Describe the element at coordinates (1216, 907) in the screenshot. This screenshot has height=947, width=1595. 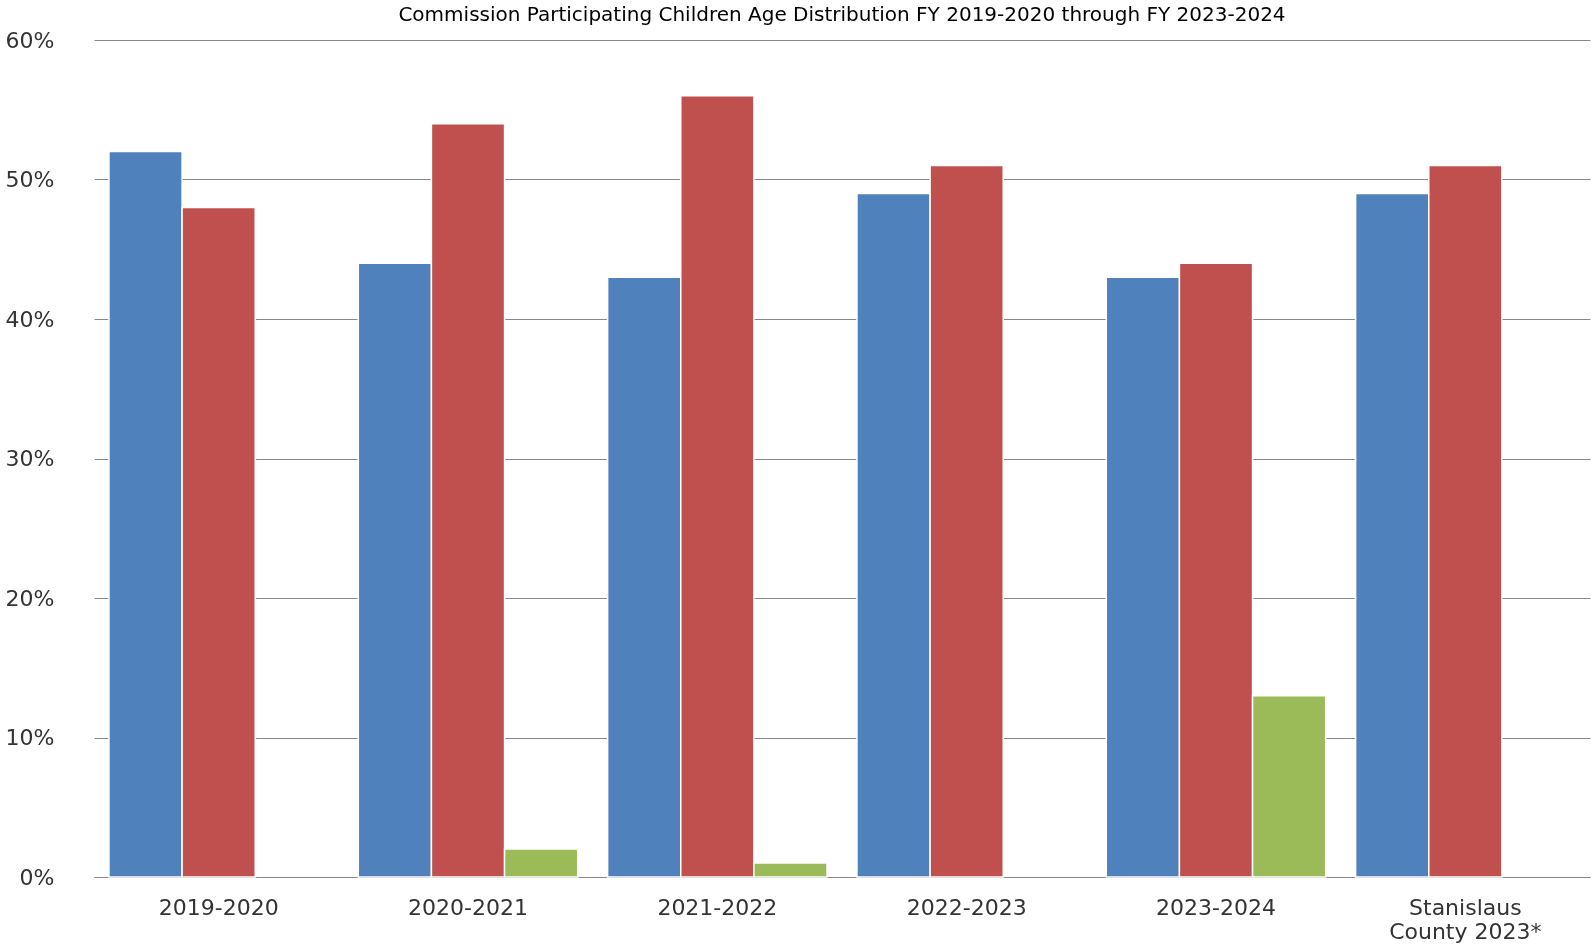
I see `x-tick-label: 2023-2024` at that location.